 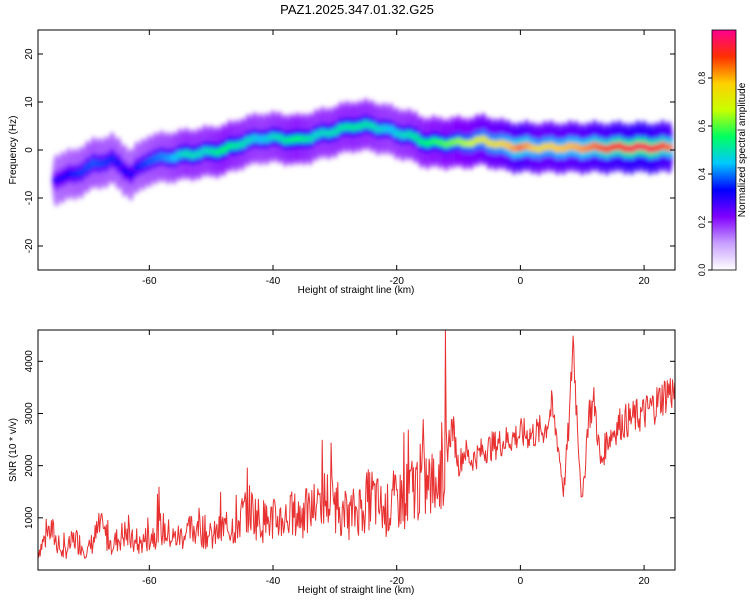 I want to click on colorbar-tick-label: 0.6, so click(x=702, y=126).